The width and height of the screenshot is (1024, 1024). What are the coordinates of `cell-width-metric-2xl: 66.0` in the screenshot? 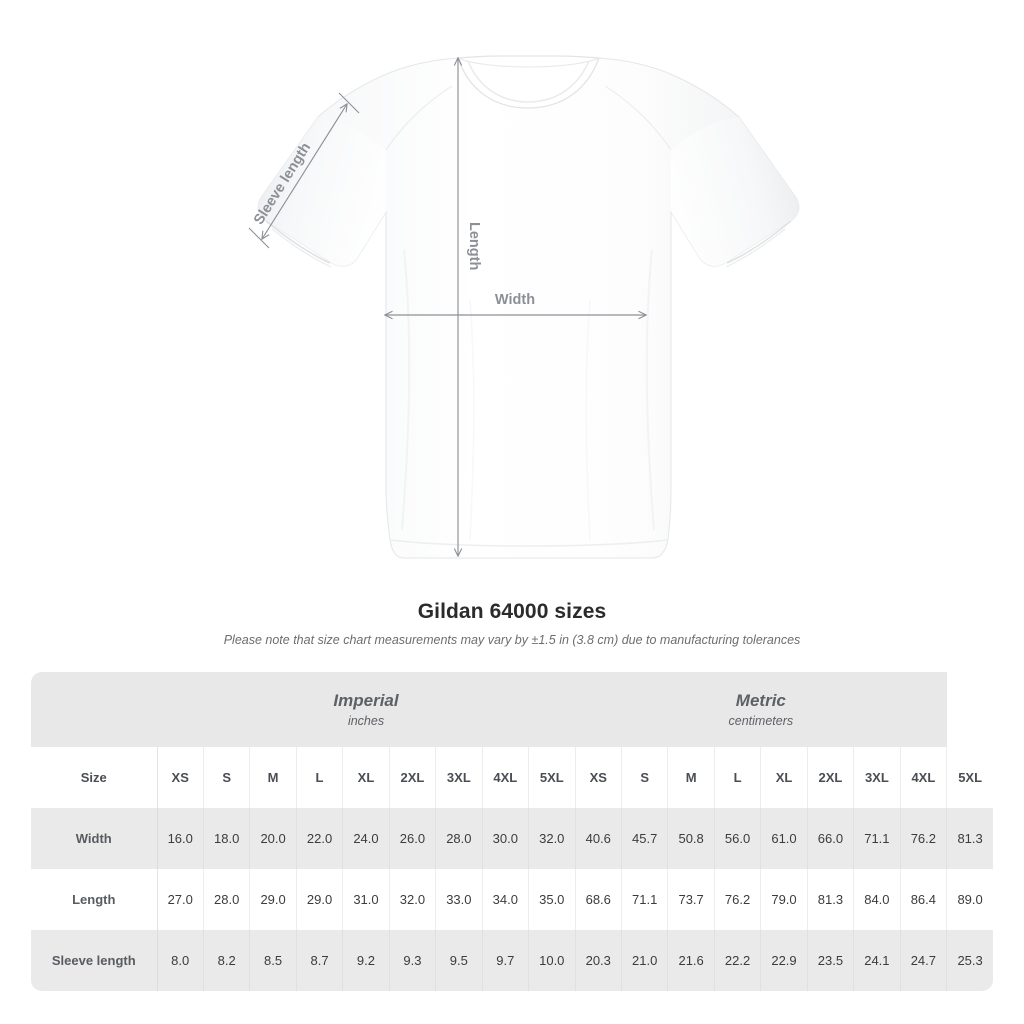 It's located at (831, 838).